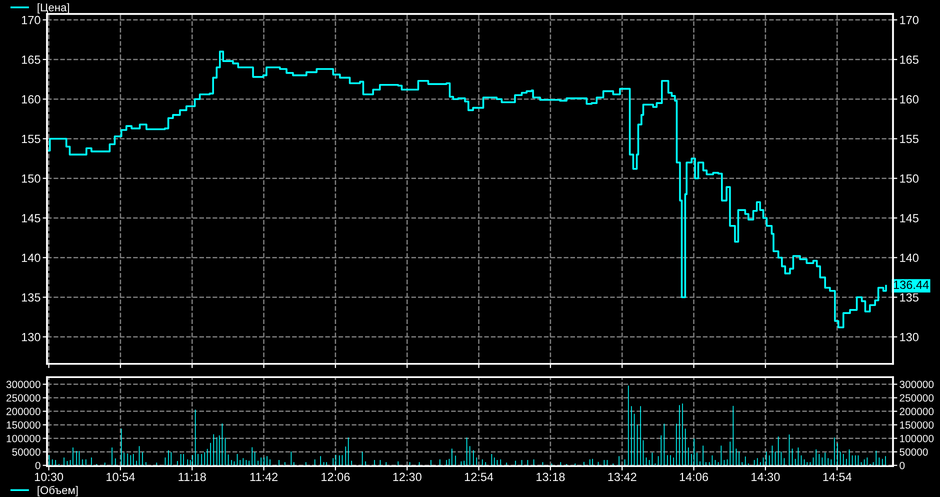  What do you see at coordinates (26, 452) in the screenshot?
I see `y-tick-label: 50000` at bounding box center [26, 452].